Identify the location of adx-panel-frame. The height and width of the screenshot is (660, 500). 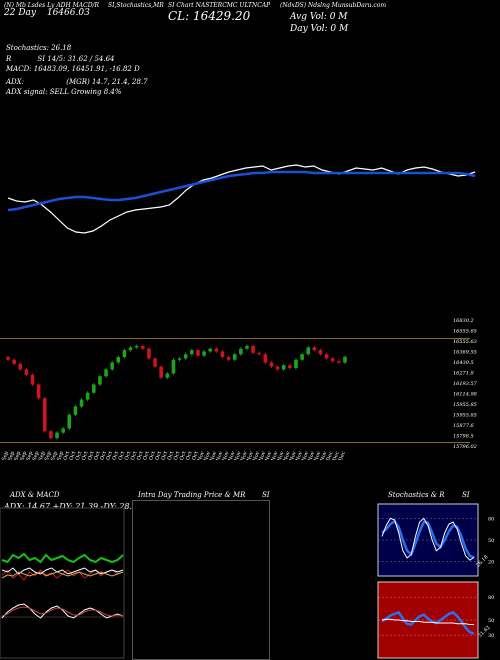
(62, 583).